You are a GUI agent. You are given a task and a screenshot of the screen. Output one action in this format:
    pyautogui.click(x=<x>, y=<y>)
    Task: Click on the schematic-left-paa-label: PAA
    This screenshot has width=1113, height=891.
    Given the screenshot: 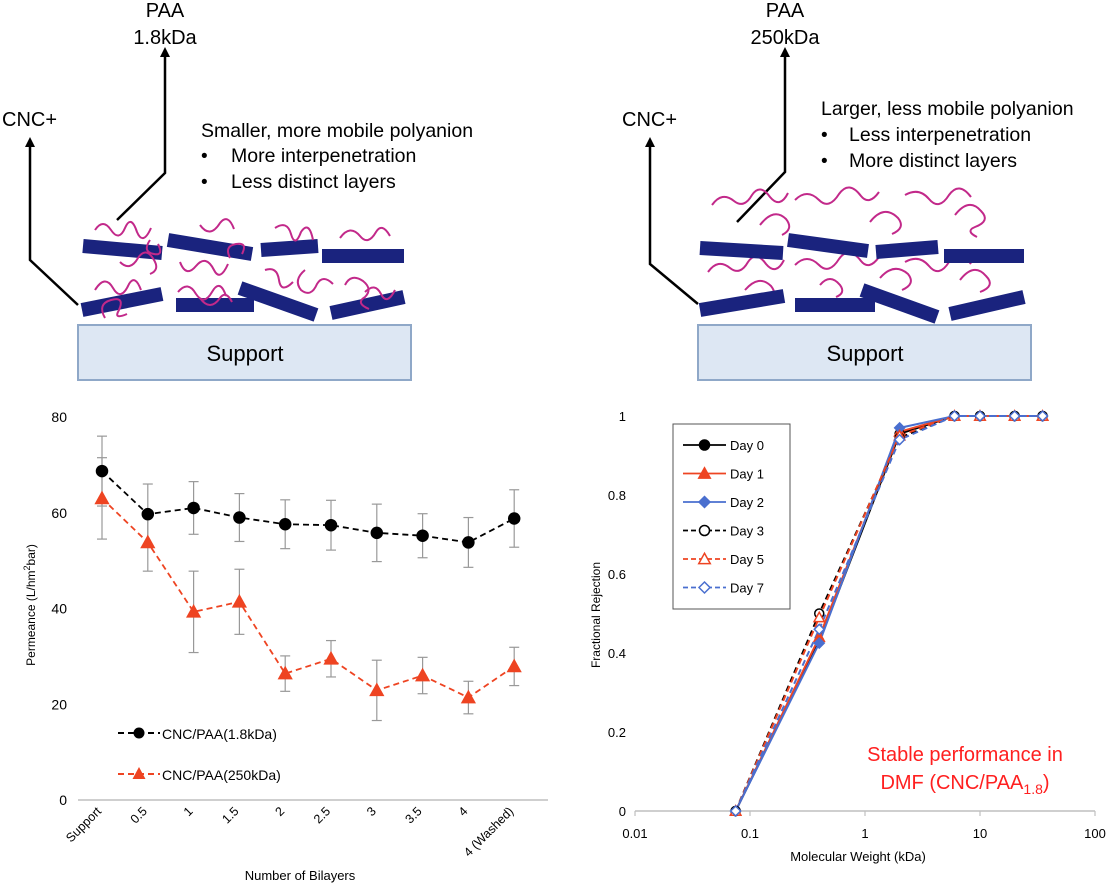 What is the action you would take?
    pyautogui.click(x=165, y=11)
    